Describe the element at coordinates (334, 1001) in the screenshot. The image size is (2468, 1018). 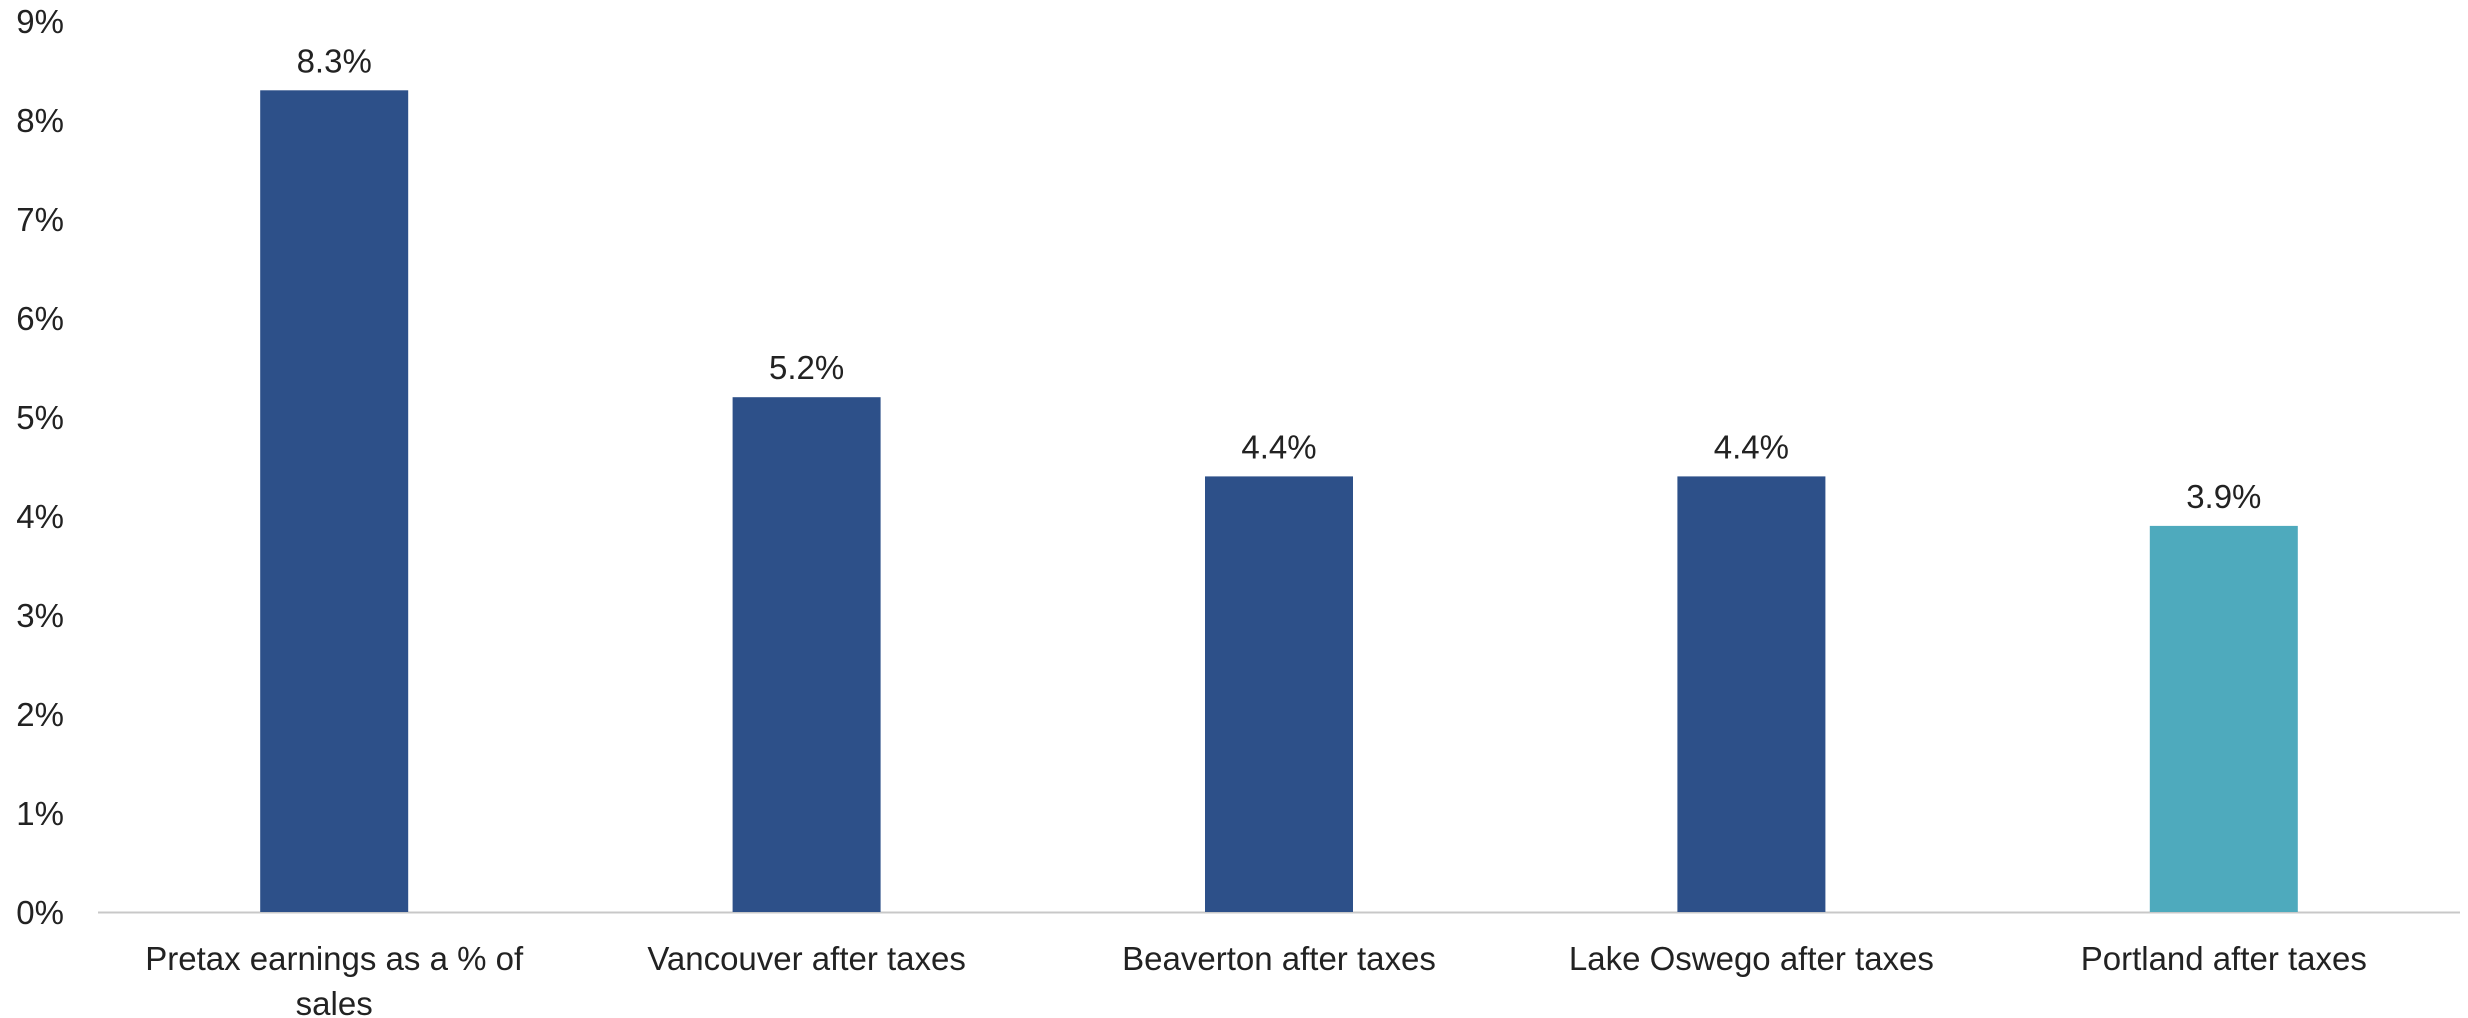
I see `category-label: sales` at that location.